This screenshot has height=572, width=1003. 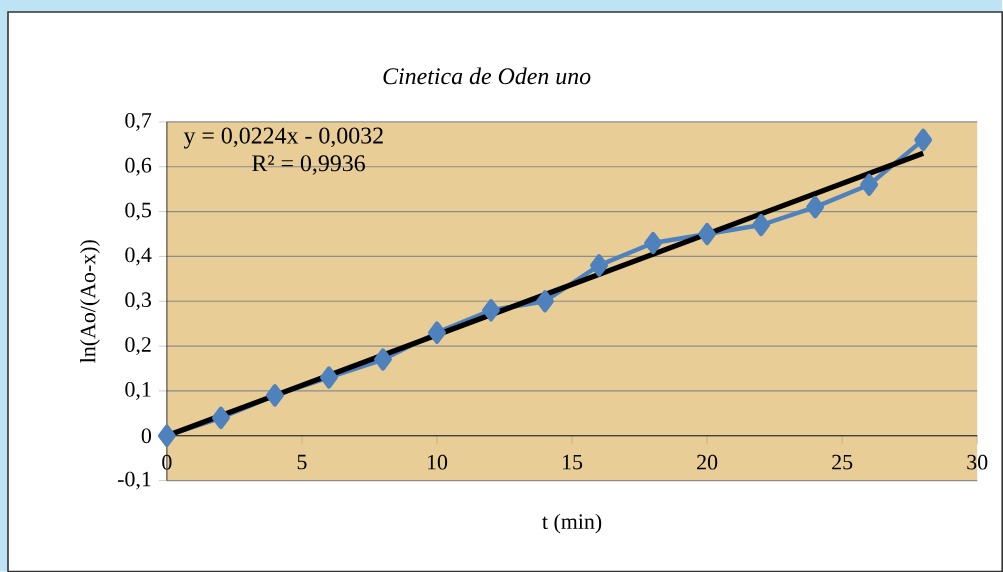 I want to click on y-tick-label: 0,7, so click(x=138, y=121).